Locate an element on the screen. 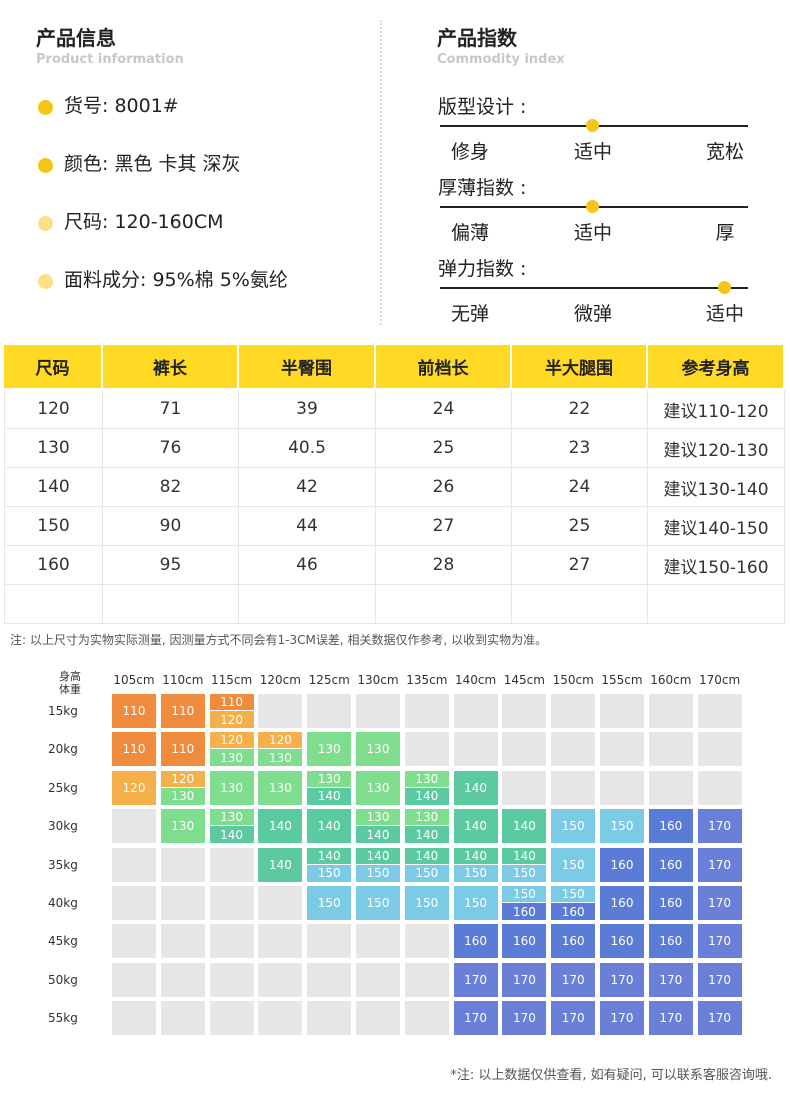 The height and width of the screenshot is (1108, 790). weight-label: 40kg is located at coordinates (63, 903).